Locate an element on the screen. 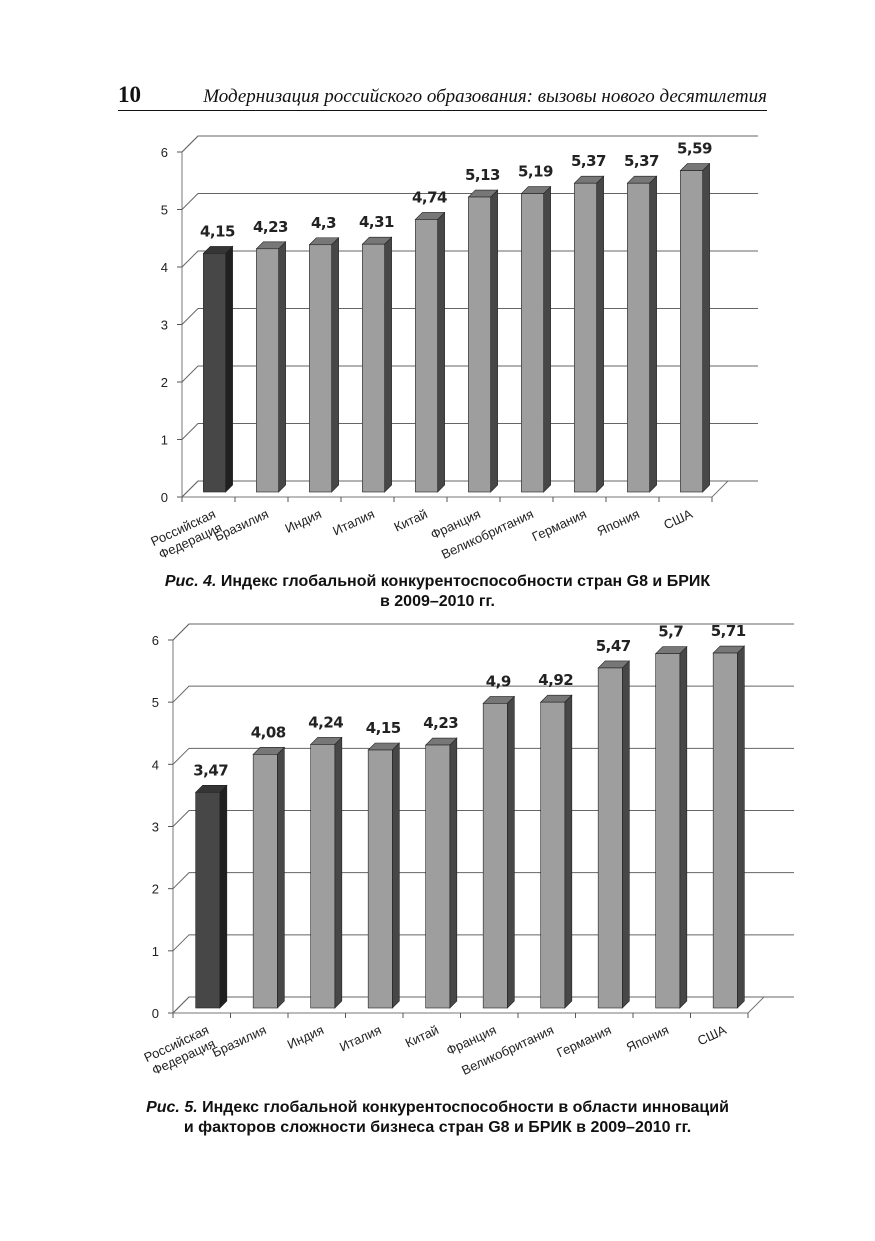 The height and width of the screenshot is (1241, 875). figure-label: Рис. 5. is located at coordinates (172, 1107).